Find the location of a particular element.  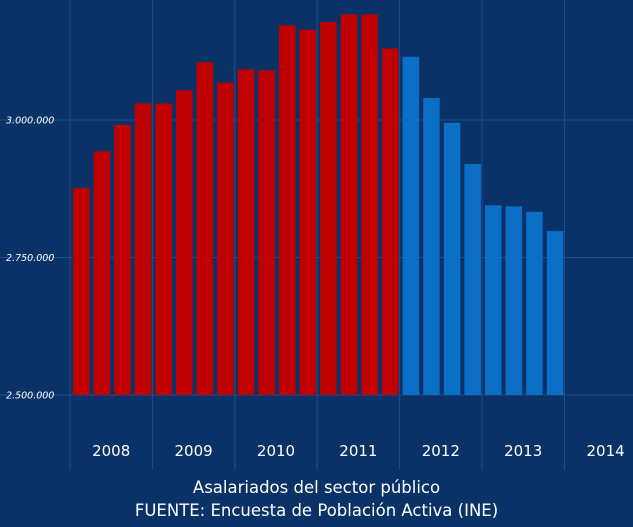

bar-2012-T3 is located at coordinates (452, 258).